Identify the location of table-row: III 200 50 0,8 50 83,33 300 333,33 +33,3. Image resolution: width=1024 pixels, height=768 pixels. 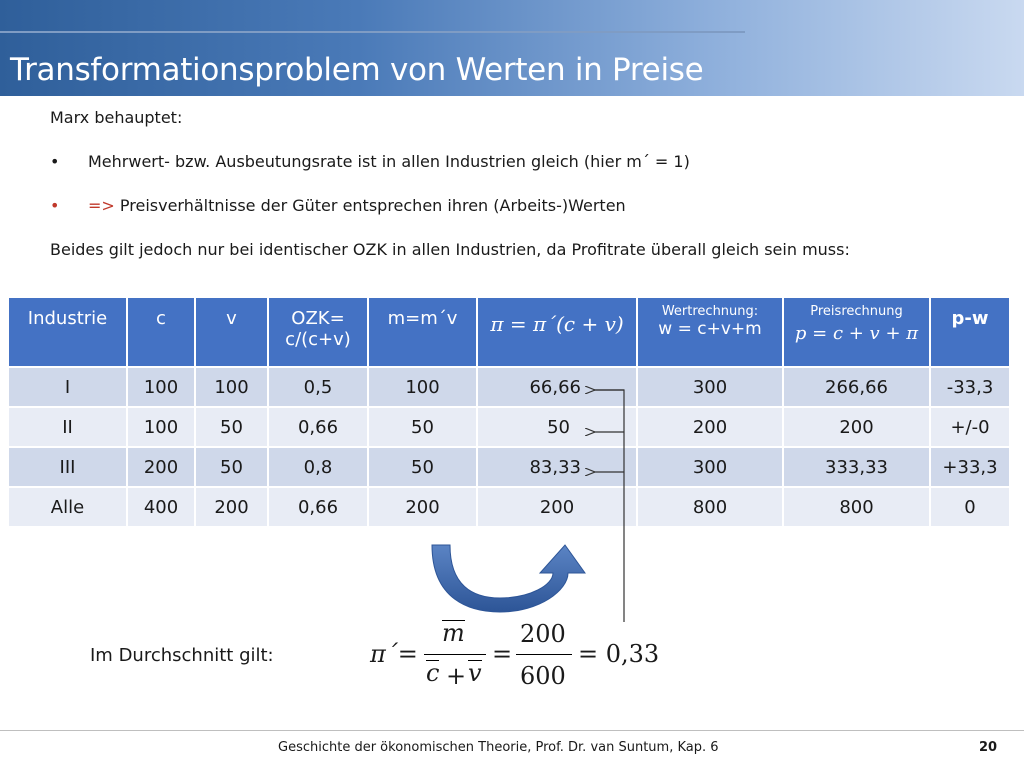
(509, 467).